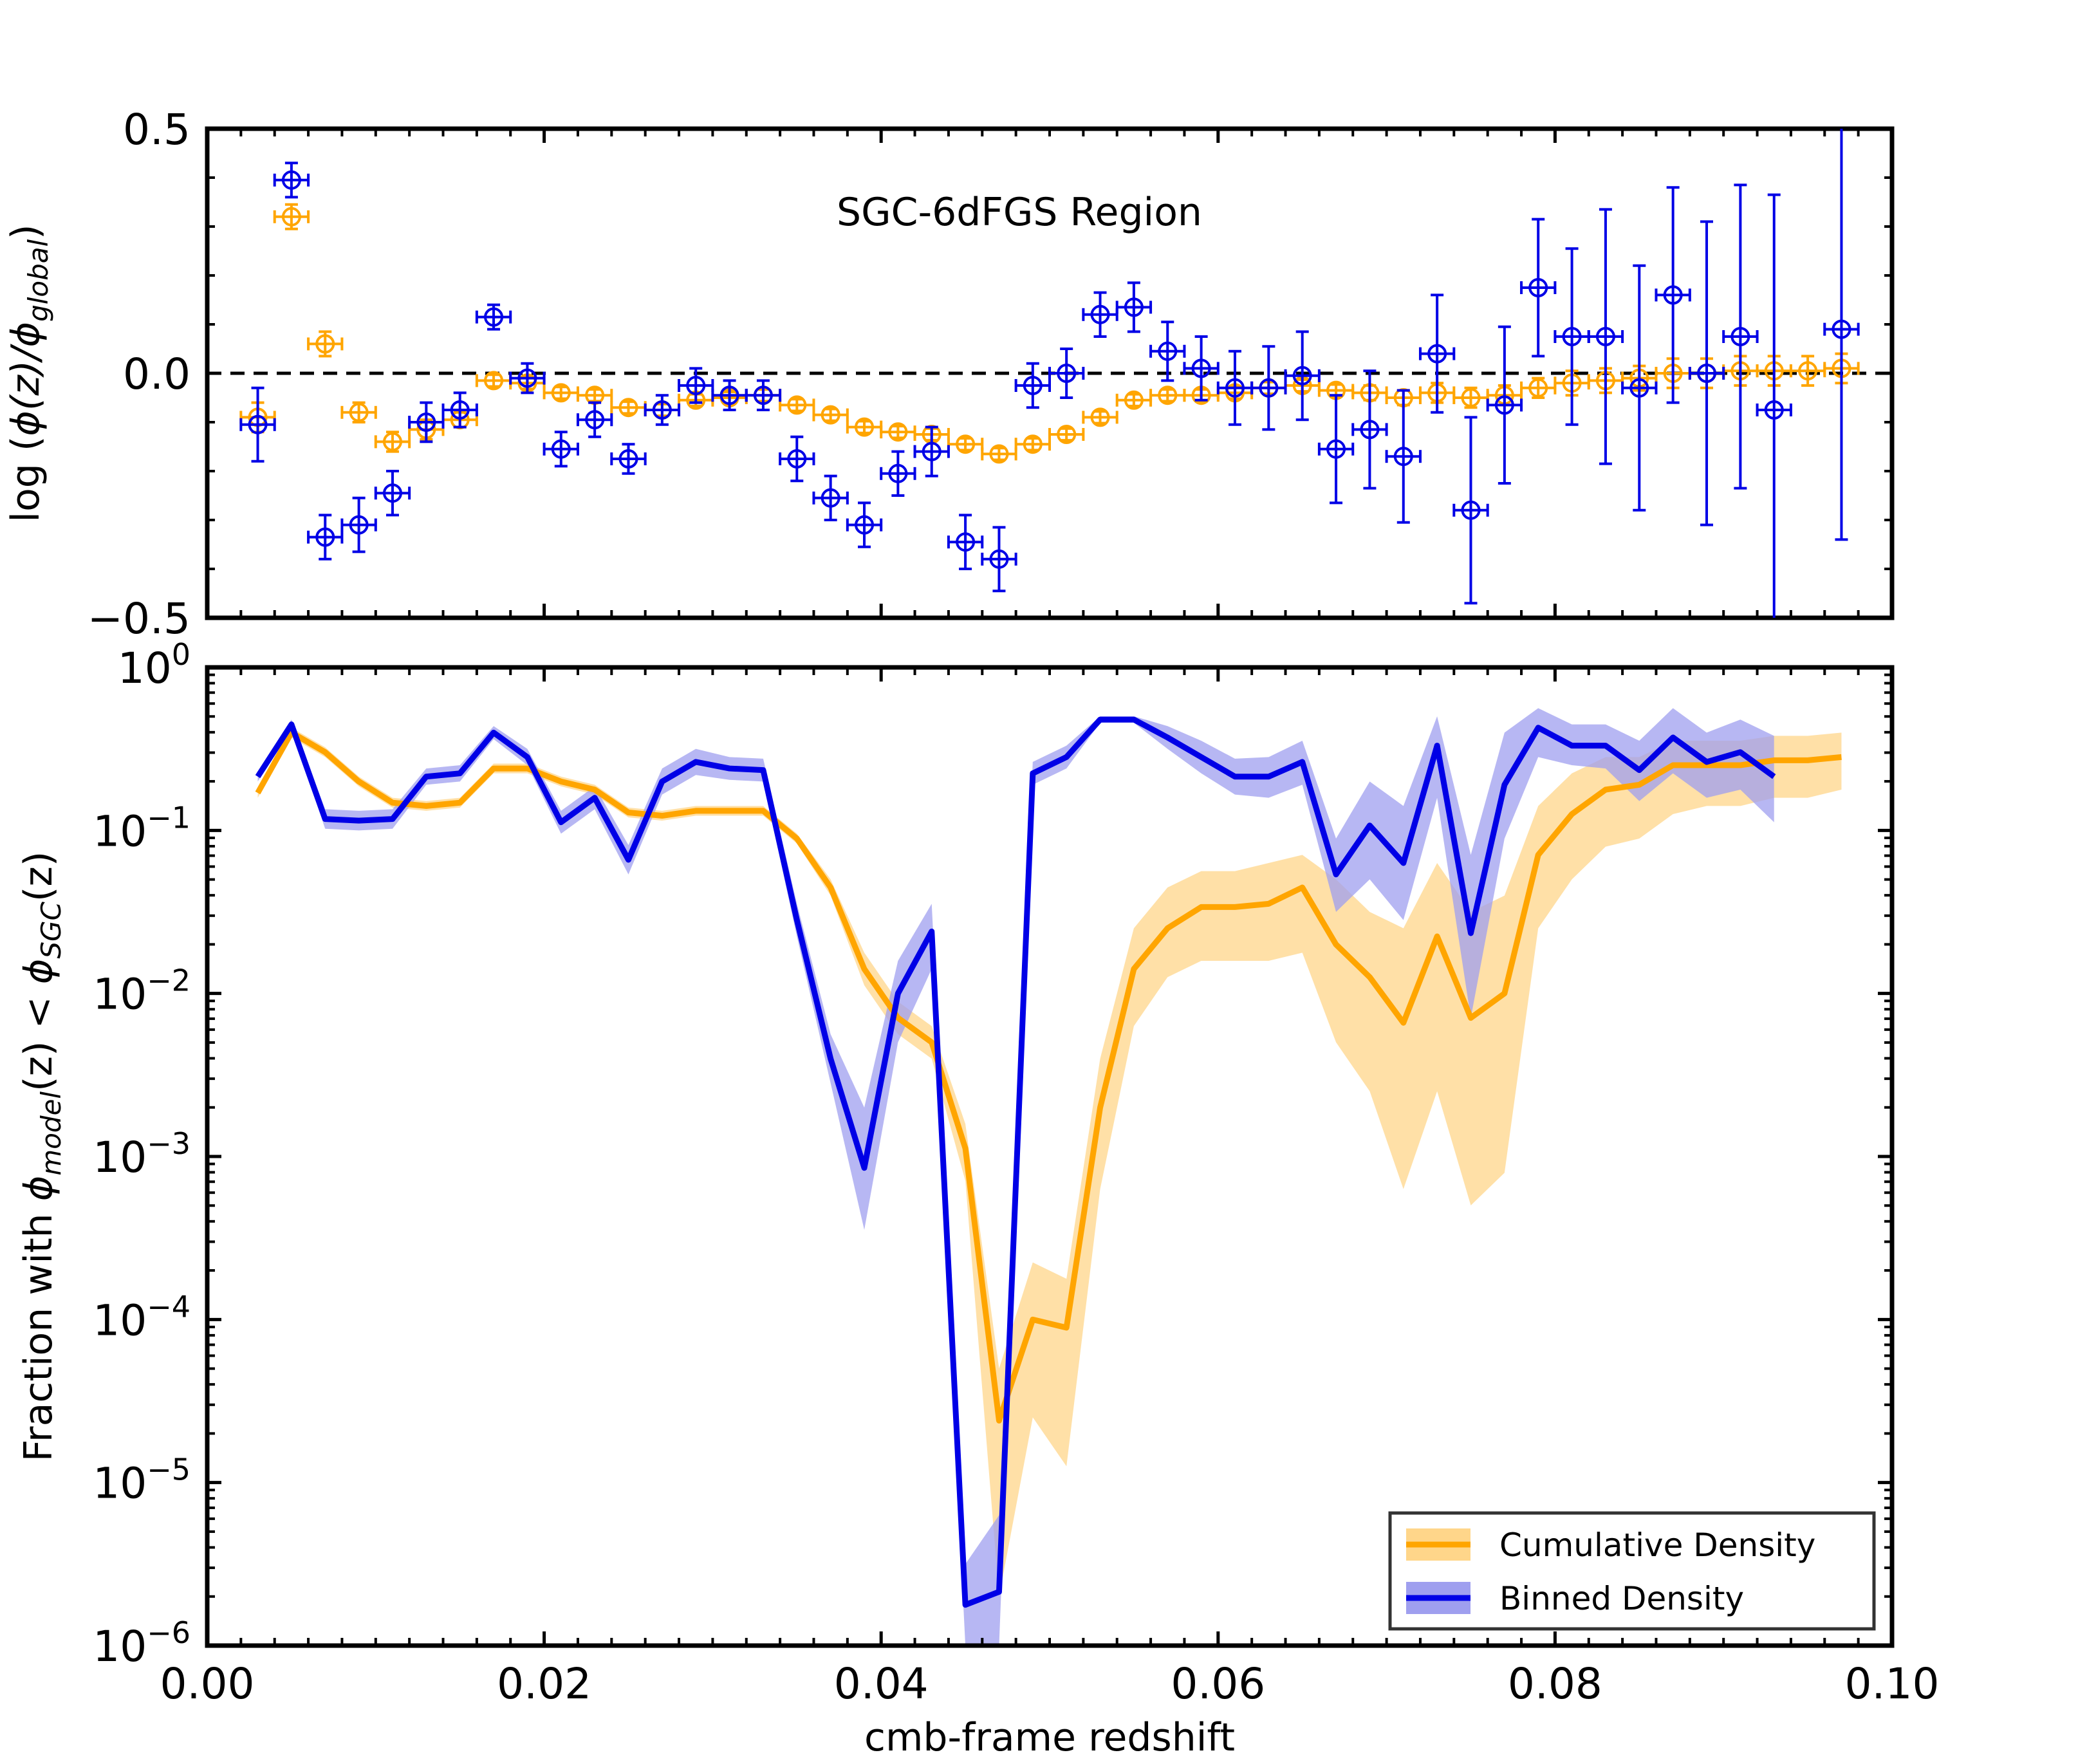  Describe the element at coordinates (154, 665) in the screenshot. I see `y-tick-label: 10⁰` at that location.